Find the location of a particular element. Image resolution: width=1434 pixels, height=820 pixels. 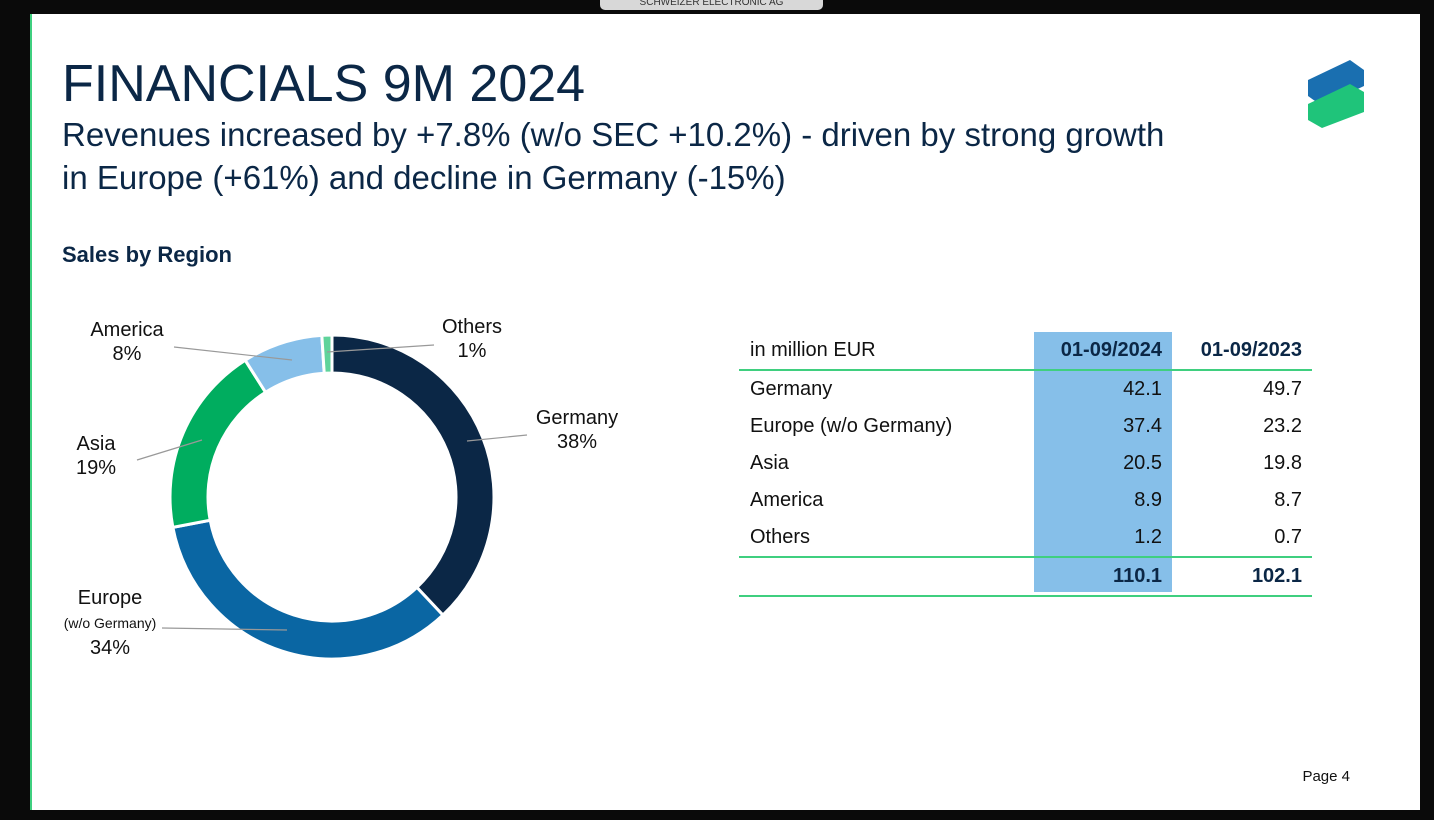

table-cell: 42.1 is located at coordinates (1142, 389).